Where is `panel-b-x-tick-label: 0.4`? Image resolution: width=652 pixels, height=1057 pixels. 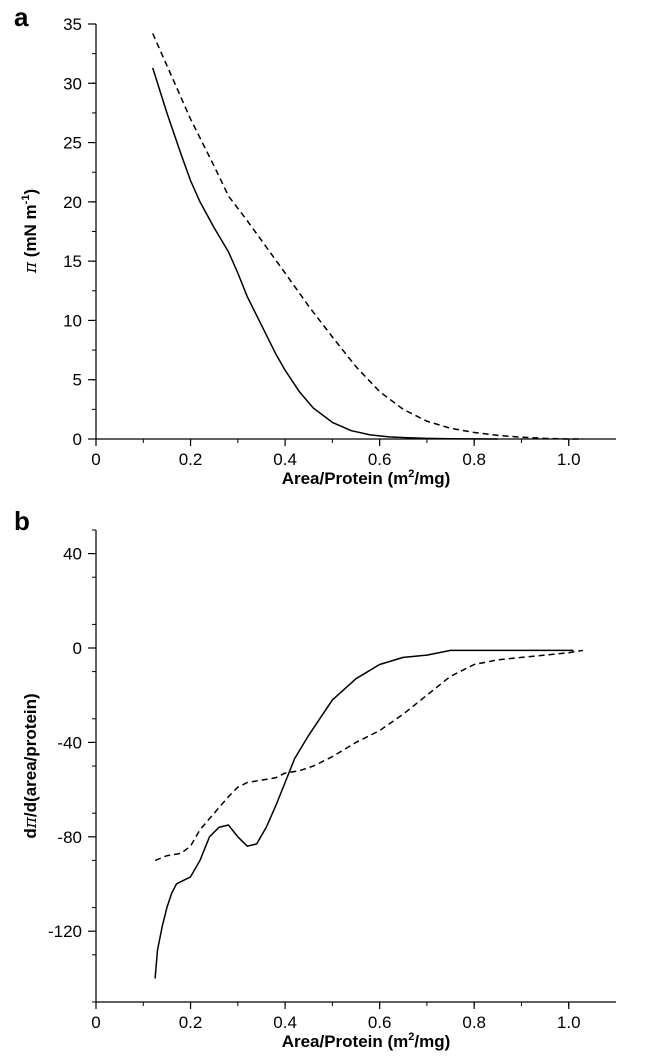 panel-b-x-tick-label: 0.4 is located at coordinates (285, 1022).